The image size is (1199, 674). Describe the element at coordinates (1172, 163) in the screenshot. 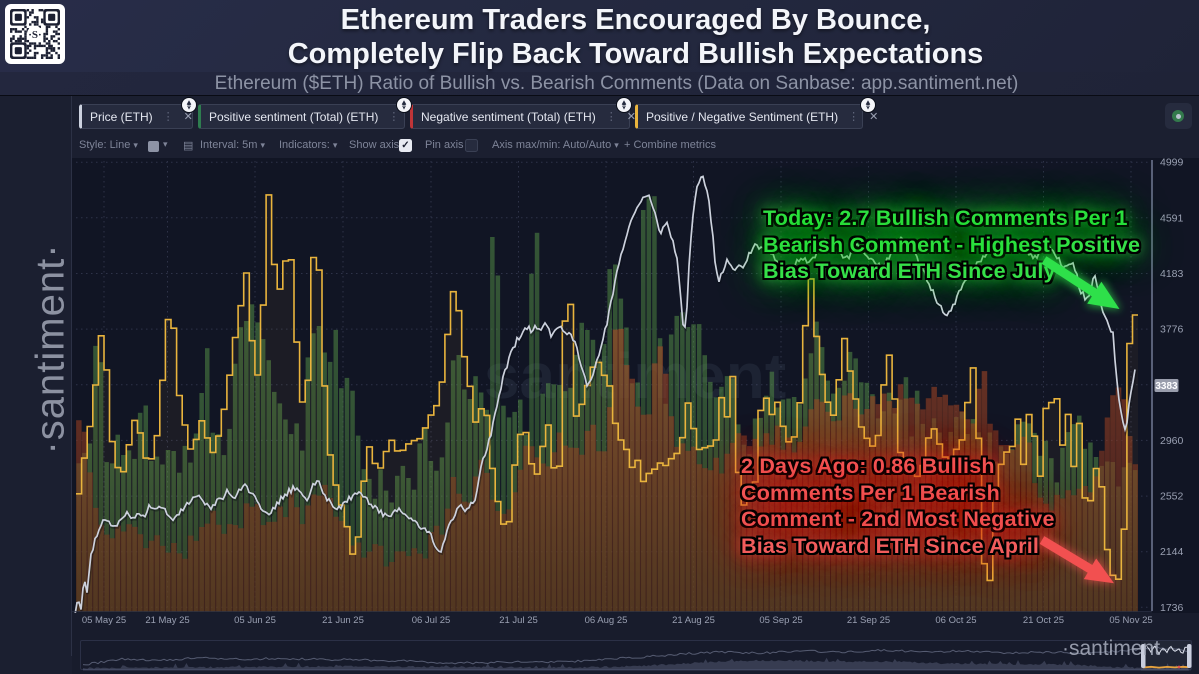

I see `svg-text: 4999` at that location.